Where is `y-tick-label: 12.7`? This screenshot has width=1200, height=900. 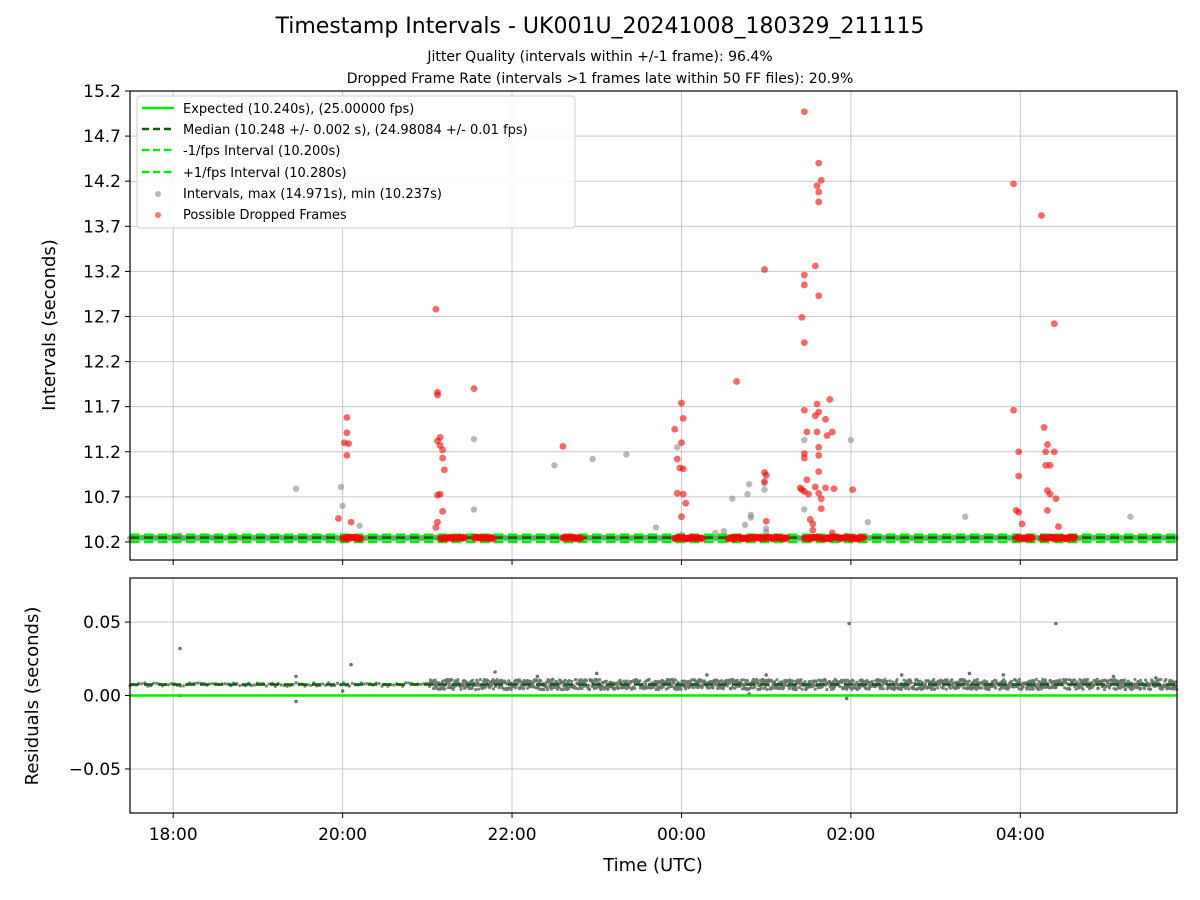 y-tick-label: 12.7 is located at coordinates (102, 317).